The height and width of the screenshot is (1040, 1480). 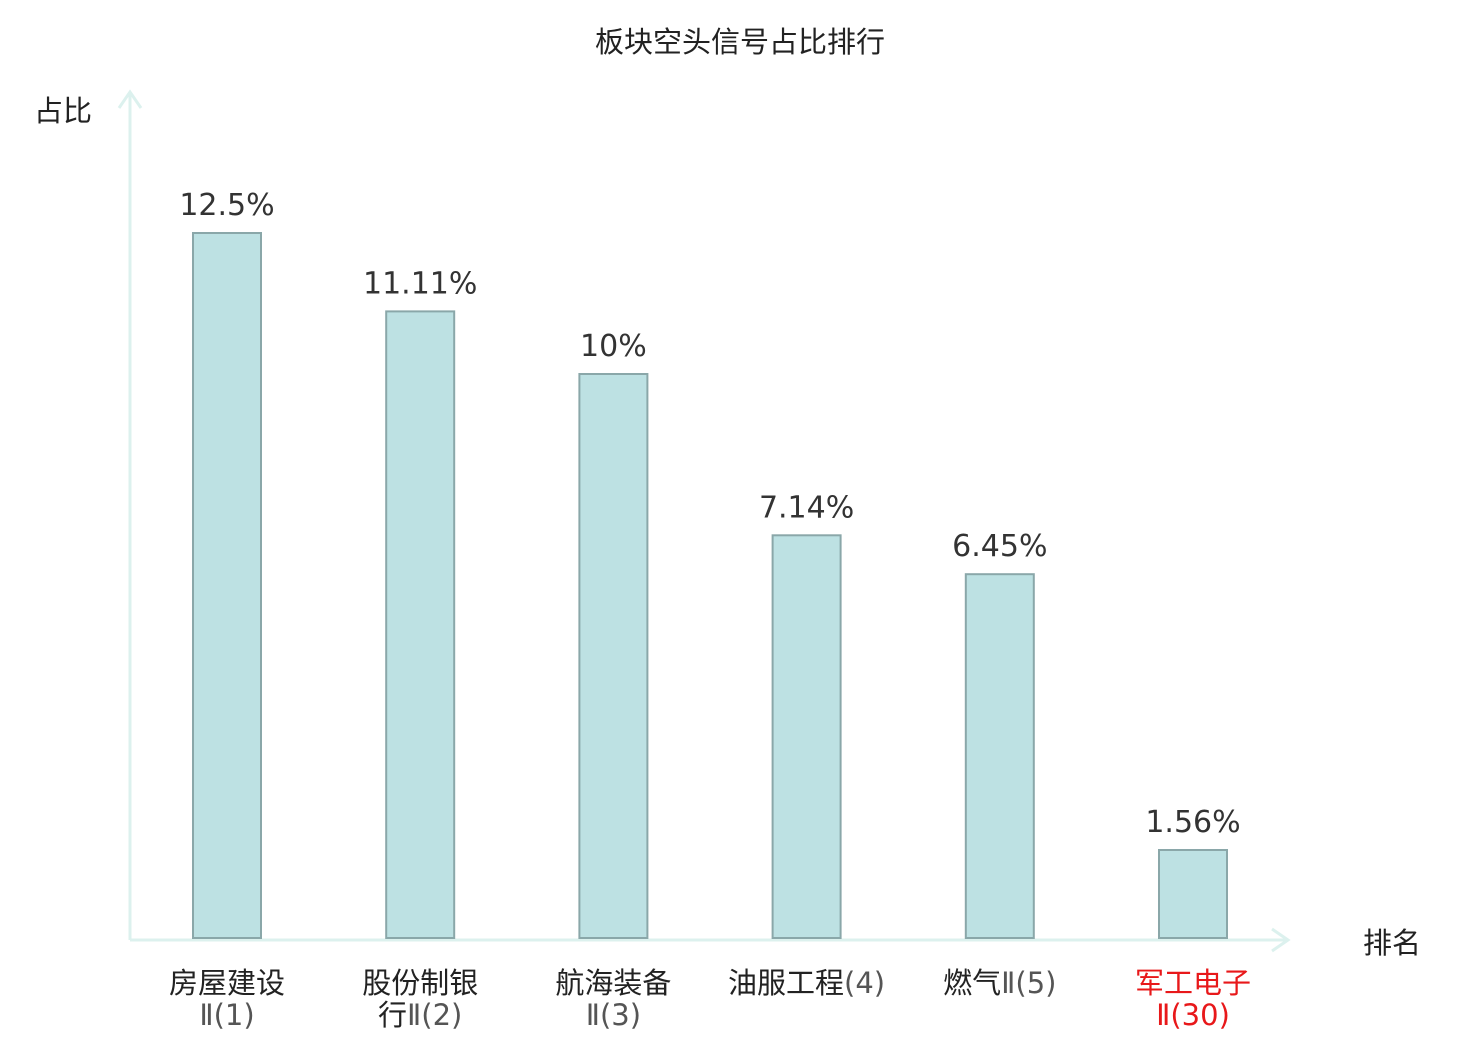 I want to click on category-suffix: Ⅱ(30), so click(x=1193, y=1015).